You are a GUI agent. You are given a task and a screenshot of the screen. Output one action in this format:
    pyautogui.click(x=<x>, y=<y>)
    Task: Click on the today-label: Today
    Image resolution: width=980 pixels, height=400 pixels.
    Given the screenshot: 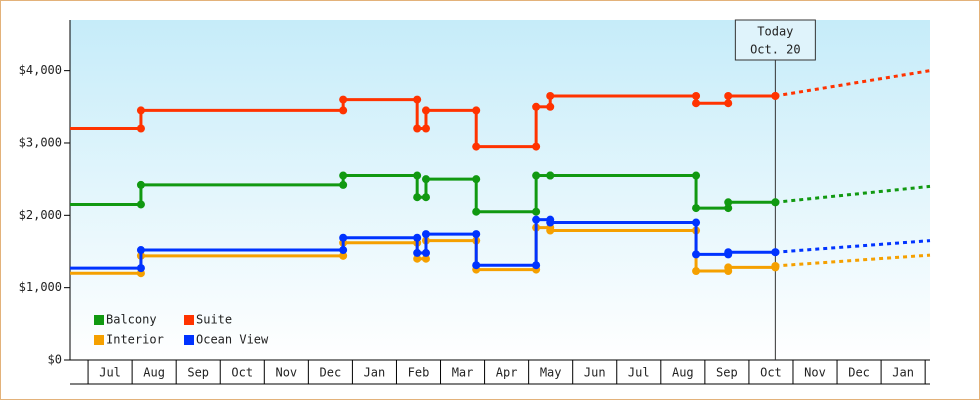 What is the action you would take?
    pyautogui.click(x=775, y=32)
    